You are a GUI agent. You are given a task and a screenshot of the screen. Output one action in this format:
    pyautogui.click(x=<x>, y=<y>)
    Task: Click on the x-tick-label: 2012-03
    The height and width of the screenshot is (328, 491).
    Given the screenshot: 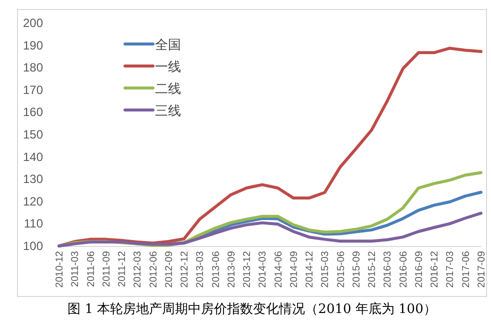 What is the action you would take?
    pyautogui.click(x=138, y=269)
    